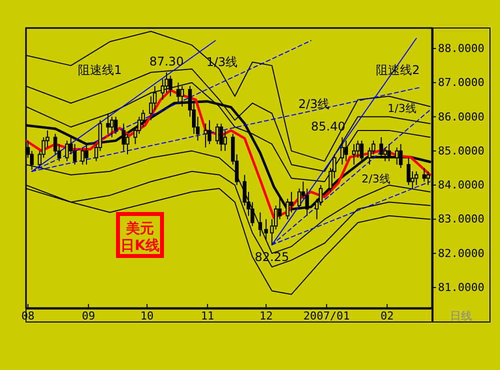  Describe the element at coordinates (100, 70) in the screenshot. I see `annotation: 阻速线1` at that location.